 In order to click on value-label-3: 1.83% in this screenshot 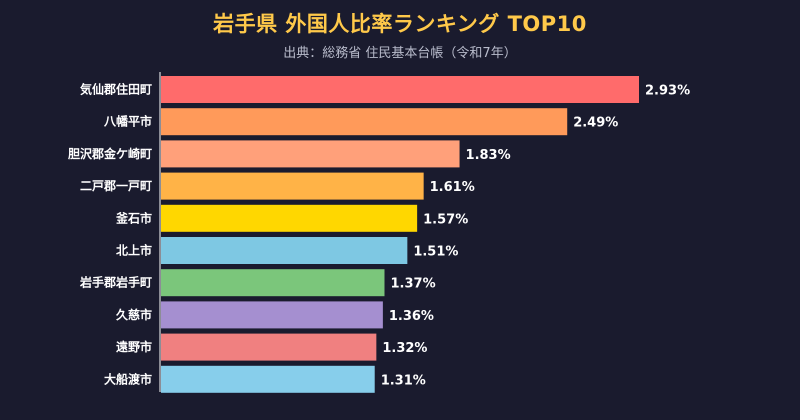, I will do `click(488, 155)`.